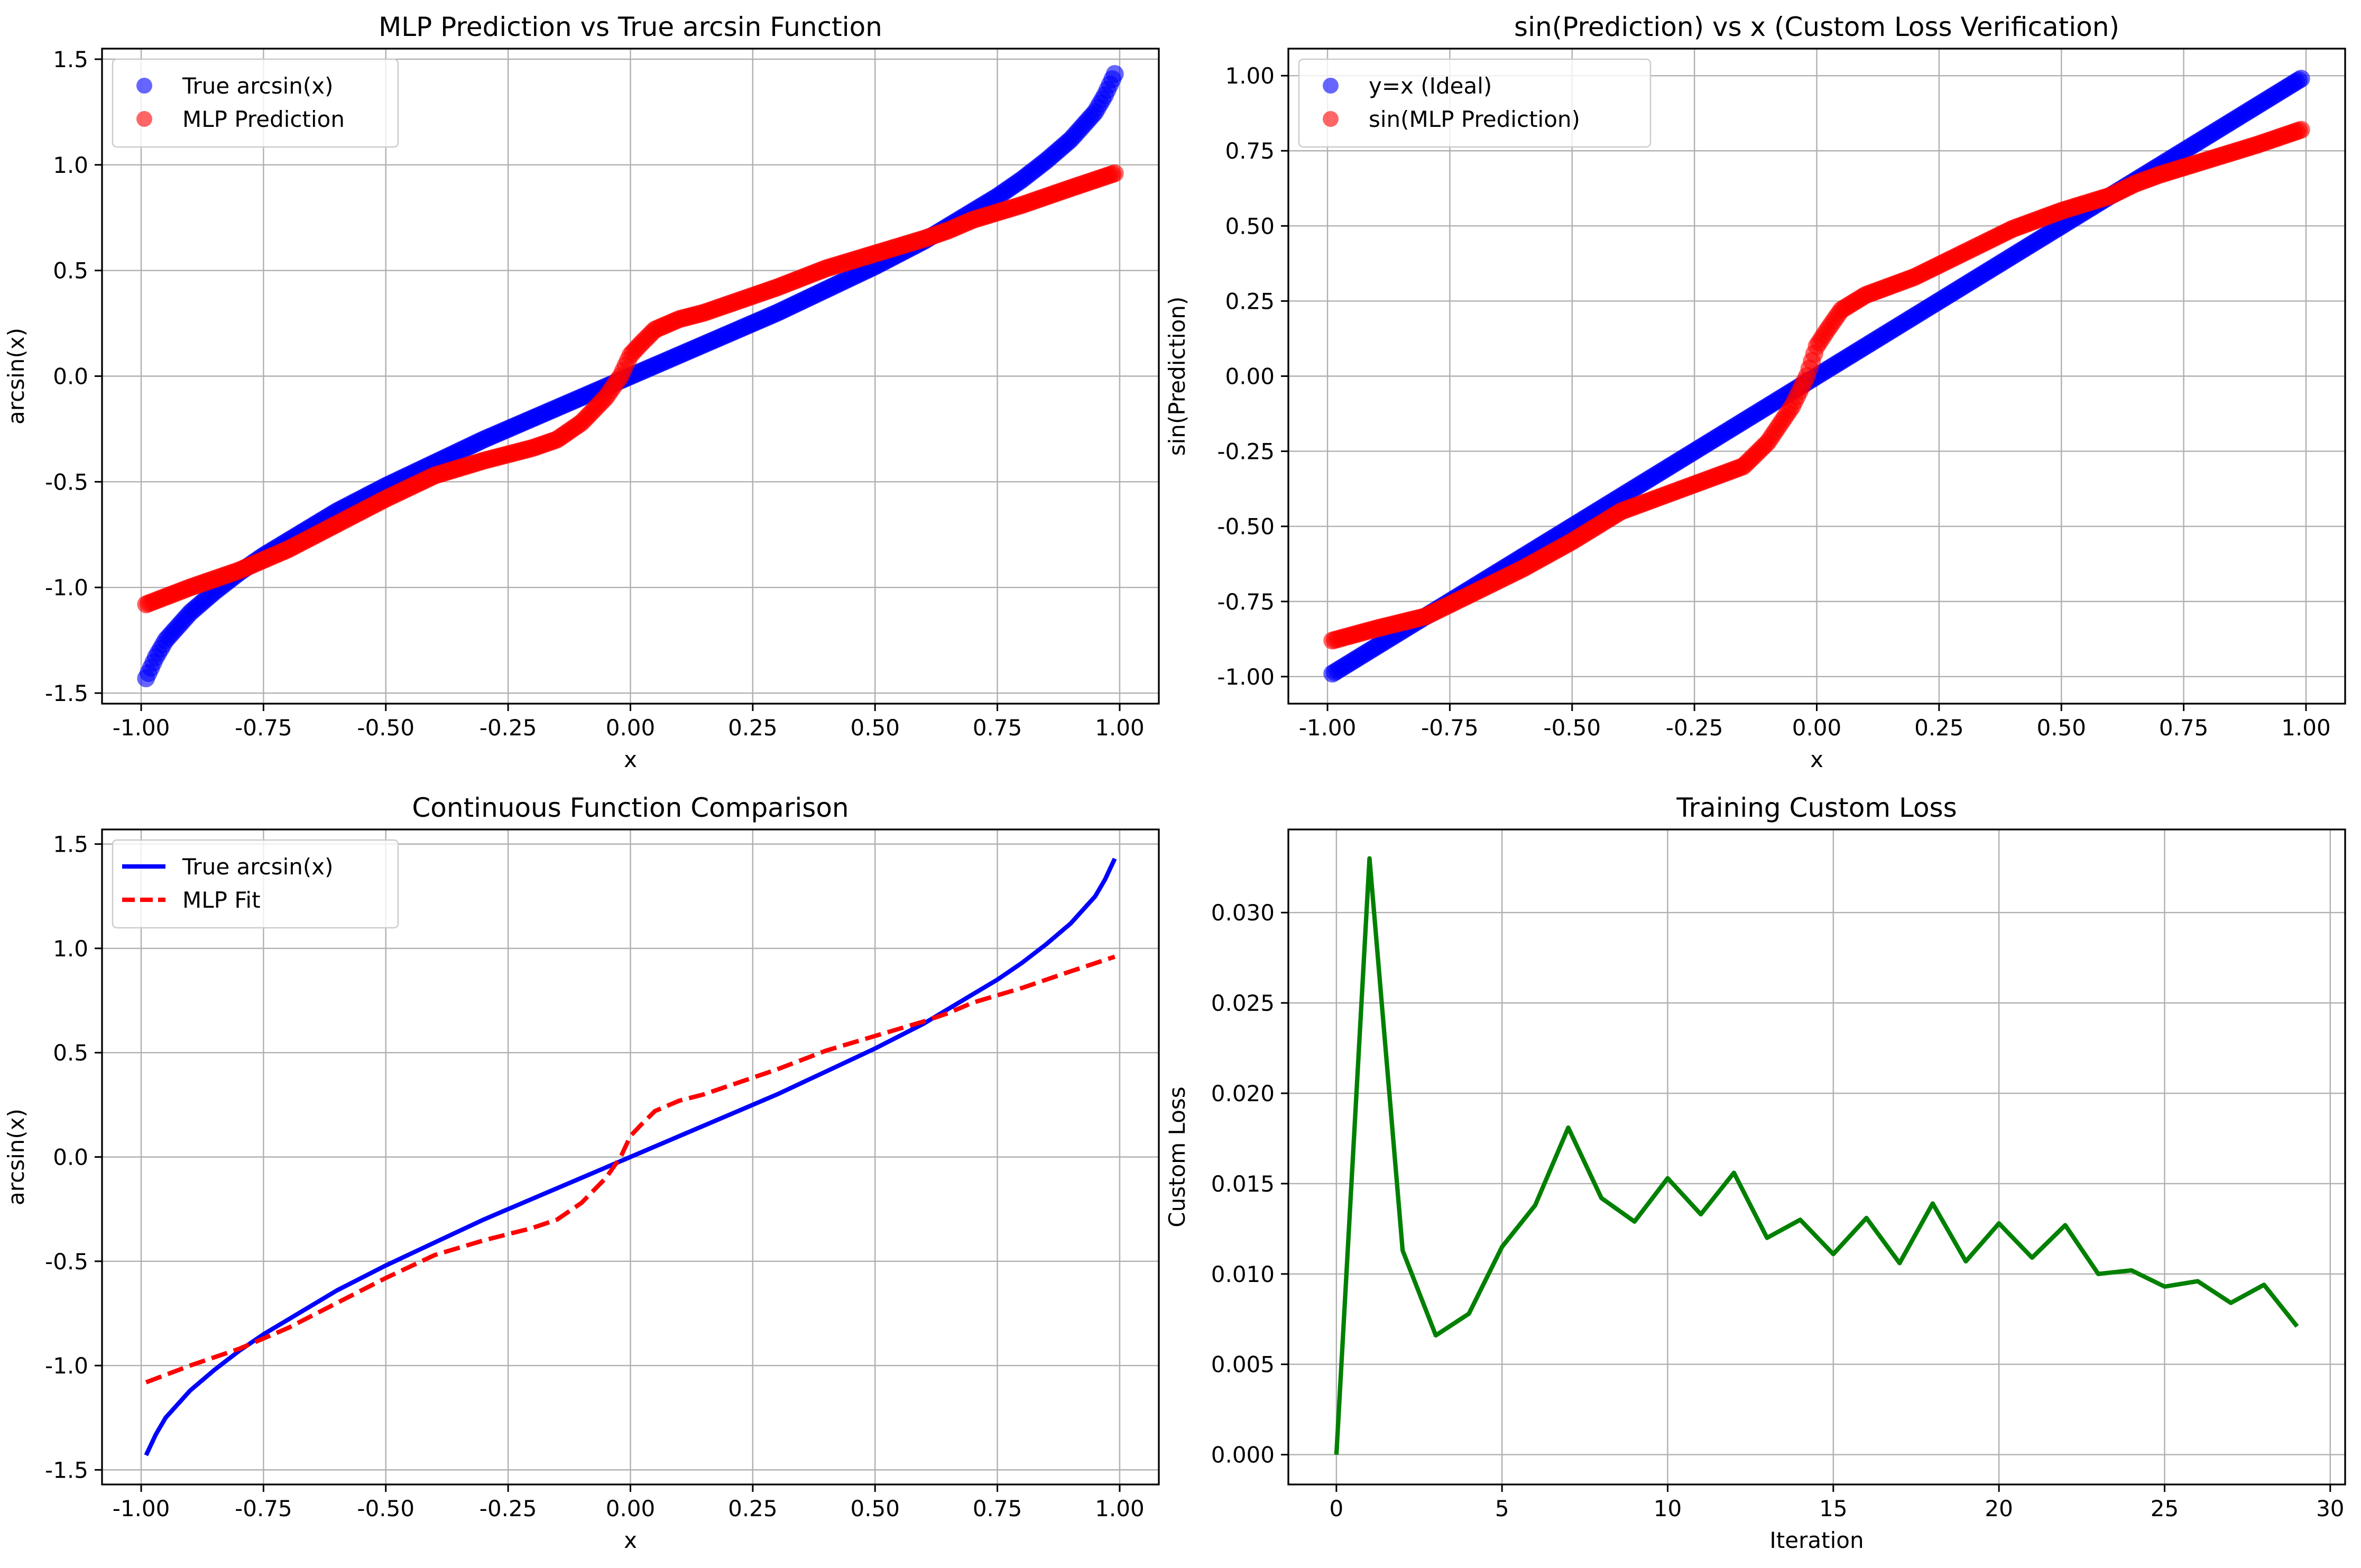  I want to click on y-tick-label: 0.50, so click(1250, 226).